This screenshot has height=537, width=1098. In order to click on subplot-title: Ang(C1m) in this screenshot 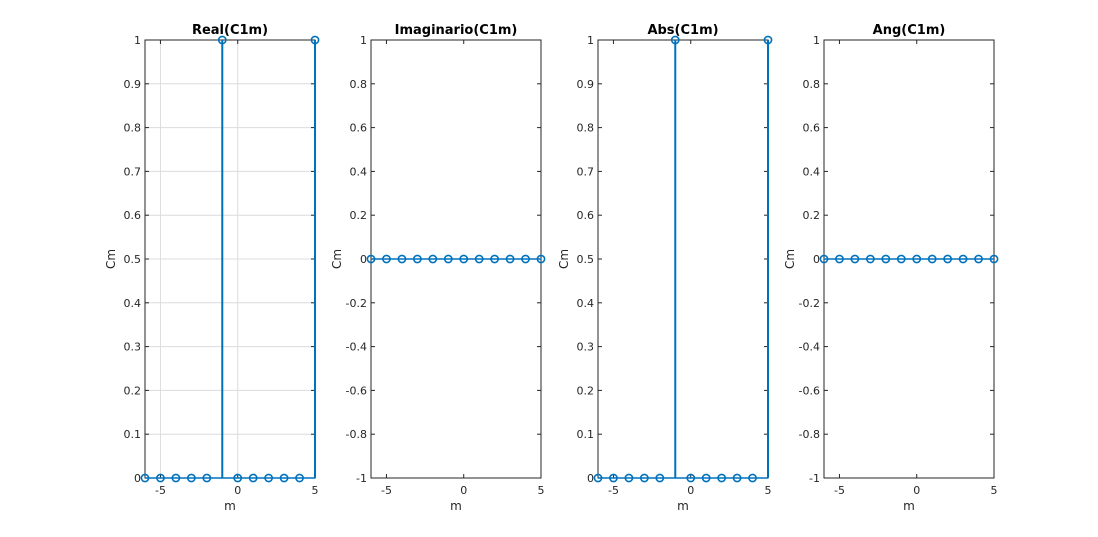, I will do `click(909, 30)`.